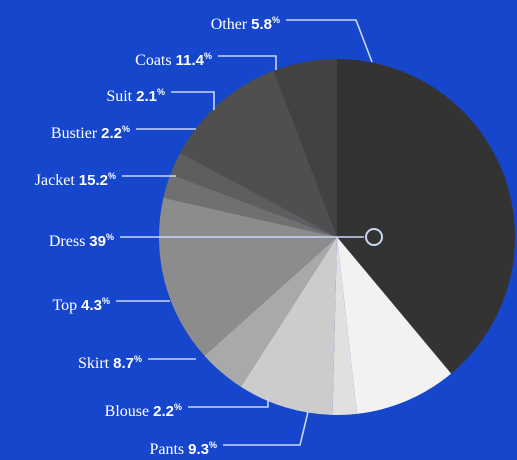 This screenshot has width=517, height=460. What do you see at coordinates (91, 305) in the screenshot?
I see `slice-label-value: 4.3` at bounding box center [91, 305].